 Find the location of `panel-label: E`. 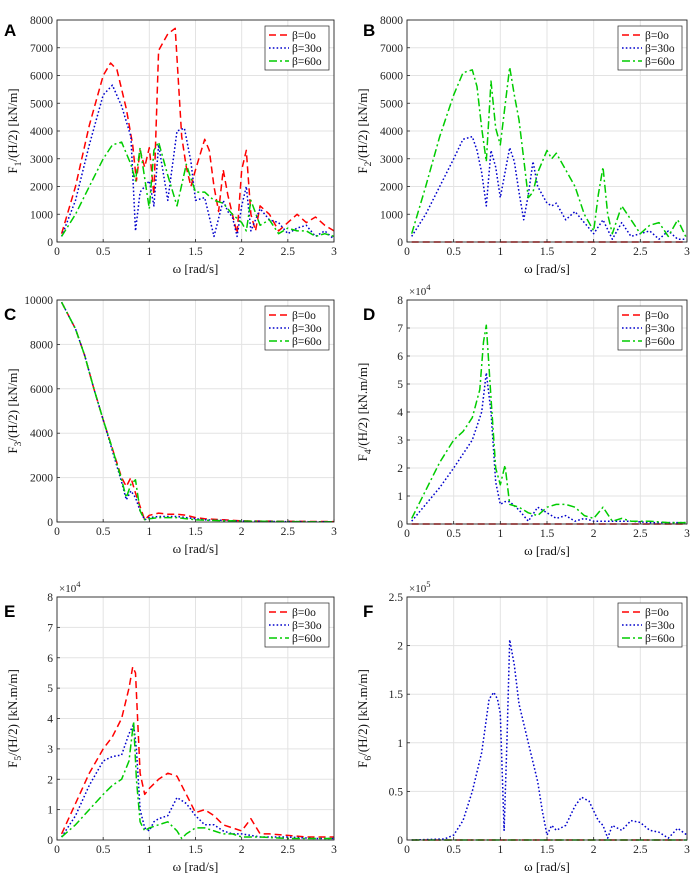

panel-label: E is located at coordinates (9, 611).